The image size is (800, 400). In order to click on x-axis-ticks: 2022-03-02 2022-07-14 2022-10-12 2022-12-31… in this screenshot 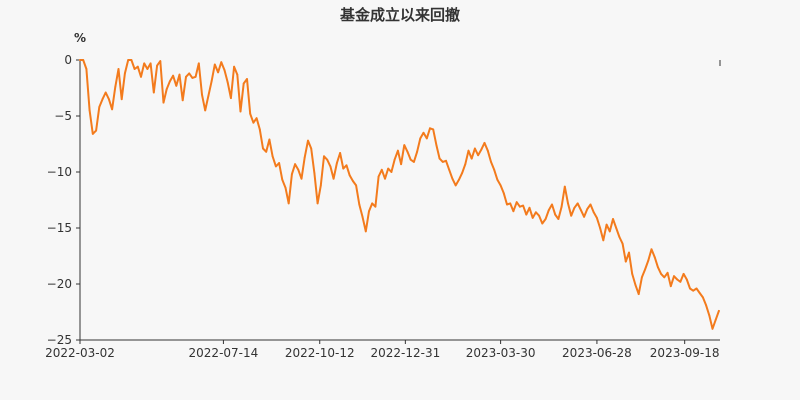, I will do `click(382, 350)`.